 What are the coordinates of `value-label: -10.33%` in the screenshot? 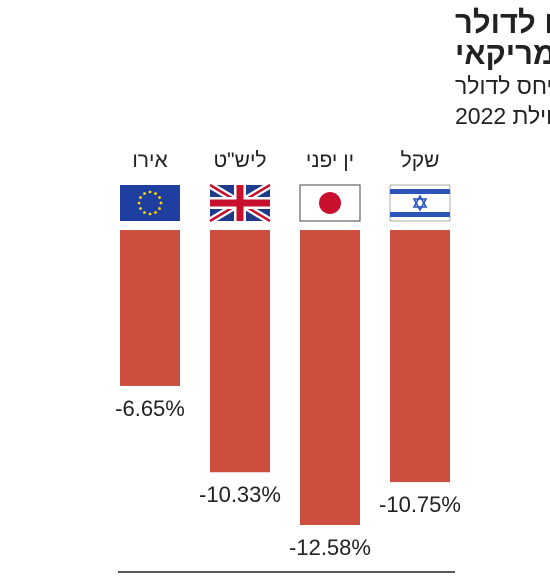 It's located at (240, 494).